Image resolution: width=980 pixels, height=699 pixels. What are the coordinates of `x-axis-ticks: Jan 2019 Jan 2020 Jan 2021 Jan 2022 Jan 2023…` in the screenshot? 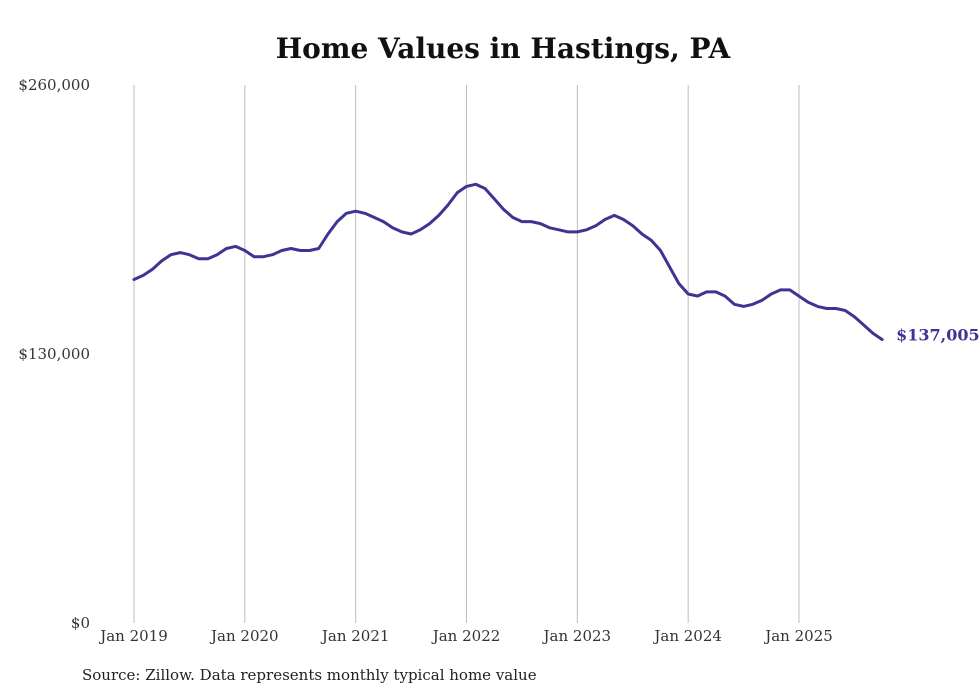 It's located at (465, 636).